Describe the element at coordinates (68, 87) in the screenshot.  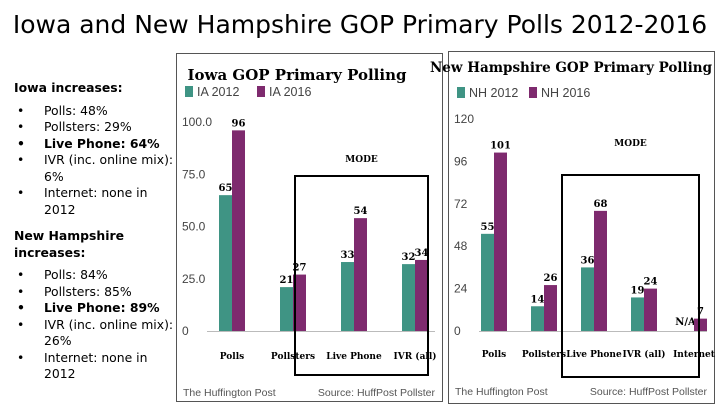
I see `notes-header: Iowa increases:` at that location.